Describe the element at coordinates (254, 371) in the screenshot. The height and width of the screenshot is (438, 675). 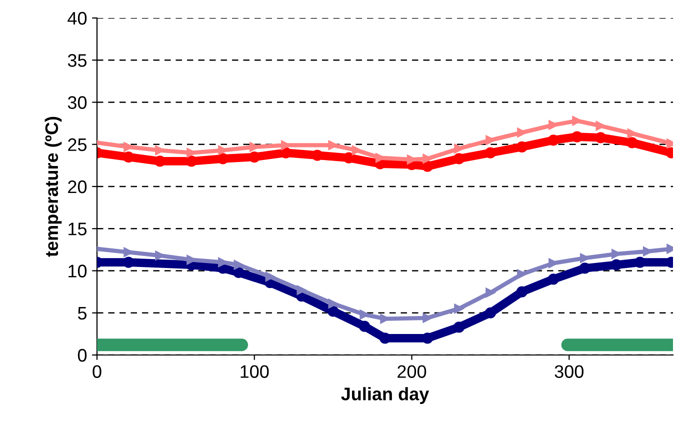
I see `x-tick-label: 100` at that location.